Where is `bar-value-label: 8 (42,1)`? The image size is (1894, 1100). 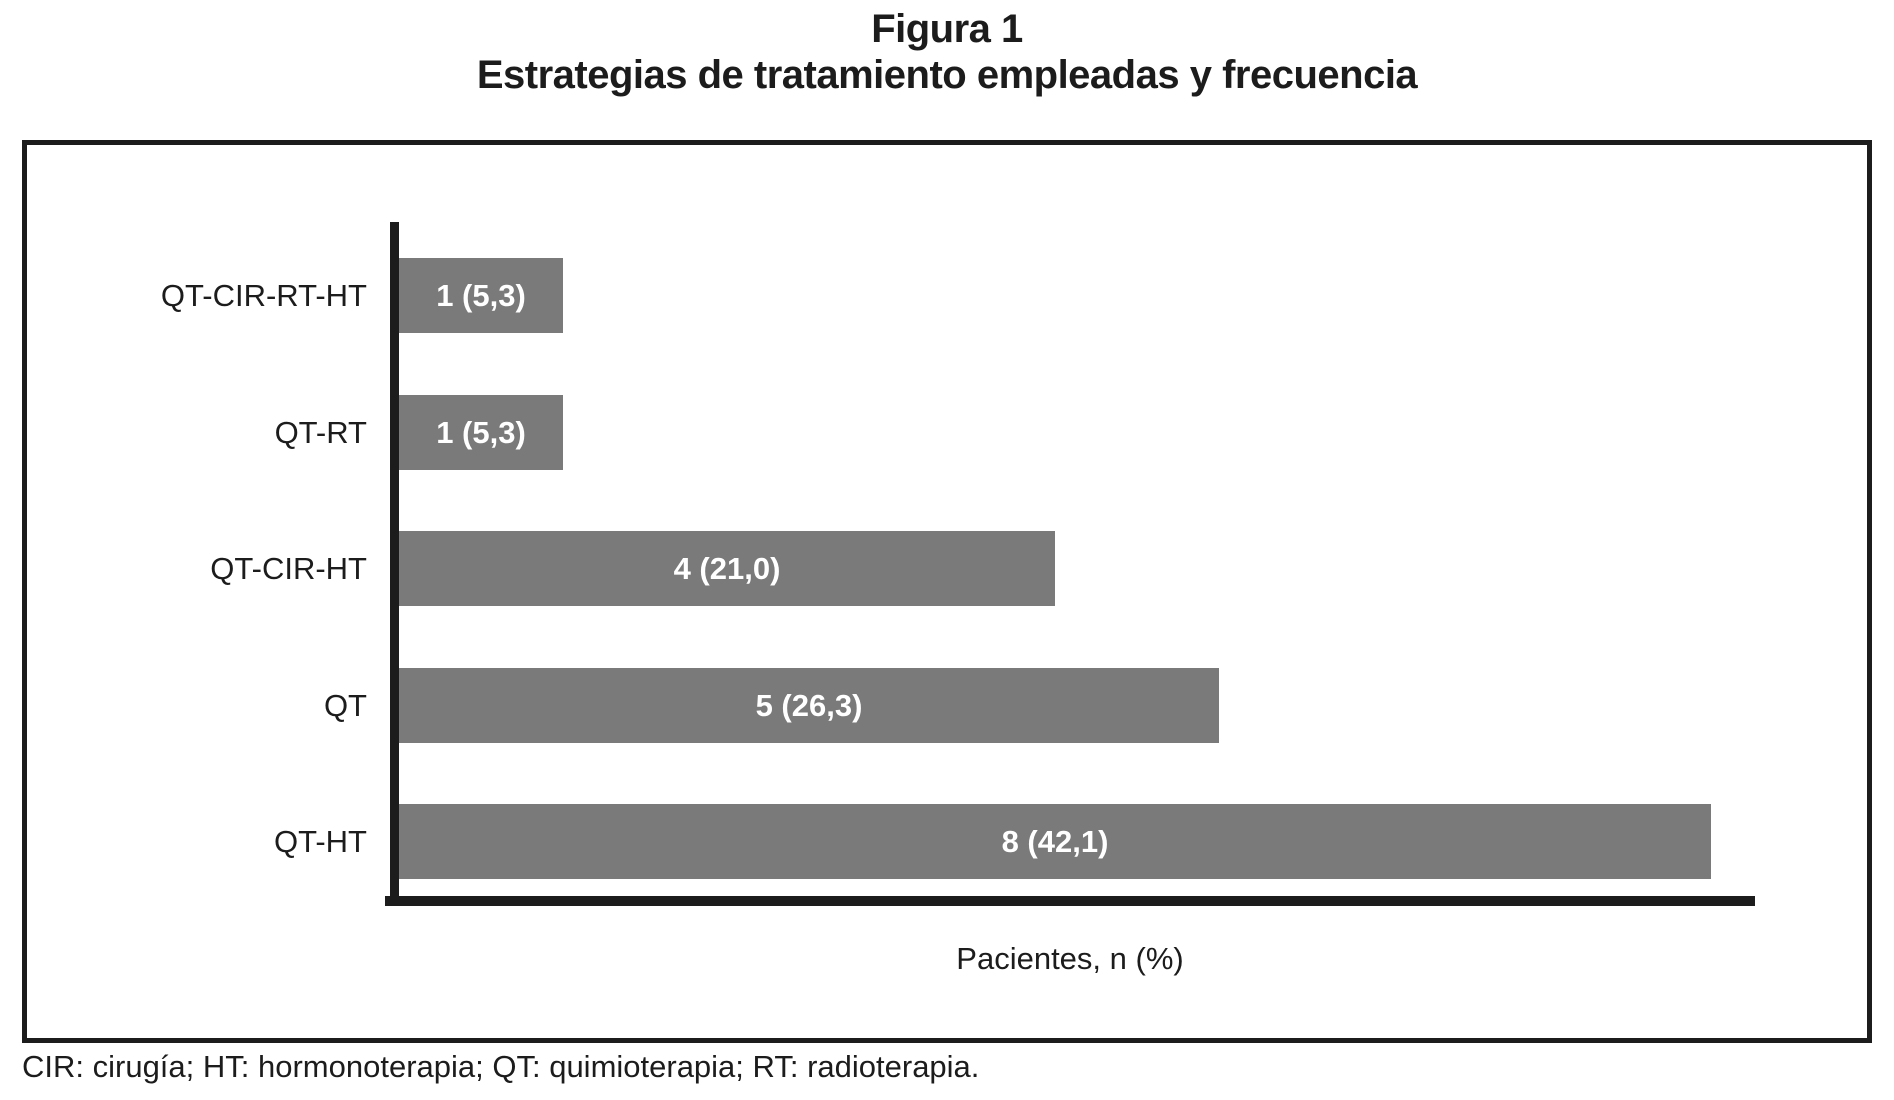
bar-value-label: 8 (42,1) is located at coordinates (1055, 841).